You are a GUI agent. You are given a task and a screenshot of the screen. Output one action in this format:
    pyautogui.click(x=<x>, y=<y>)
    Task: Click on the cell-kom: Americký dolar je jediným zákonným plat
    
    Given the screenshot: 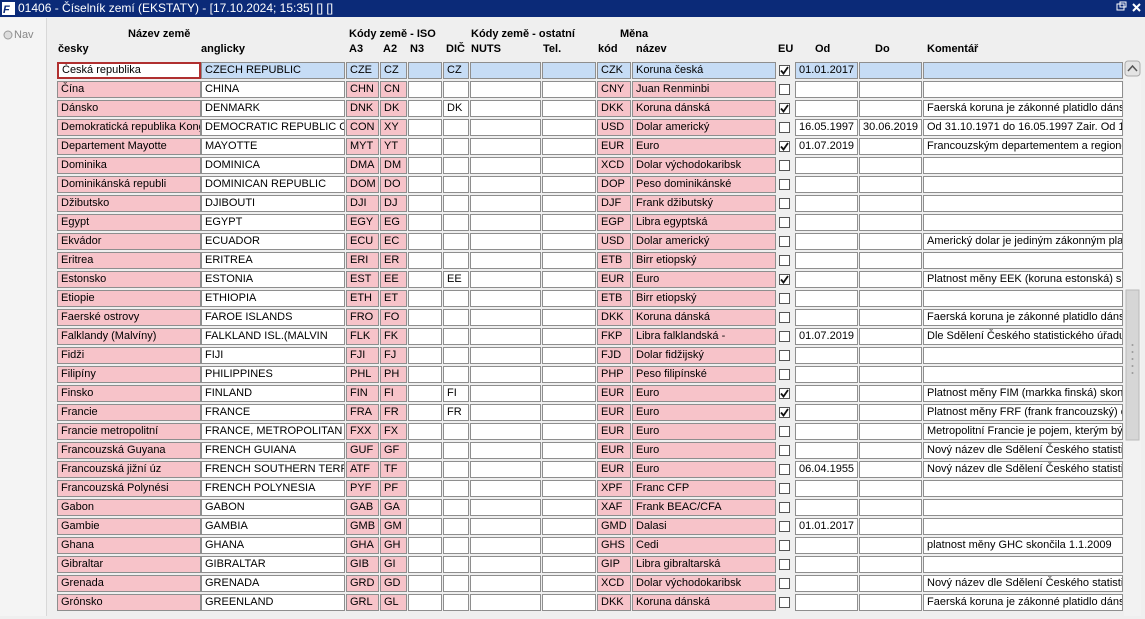 What is the action you would take?
    pyautogui.click(x=1023, y=241)
    